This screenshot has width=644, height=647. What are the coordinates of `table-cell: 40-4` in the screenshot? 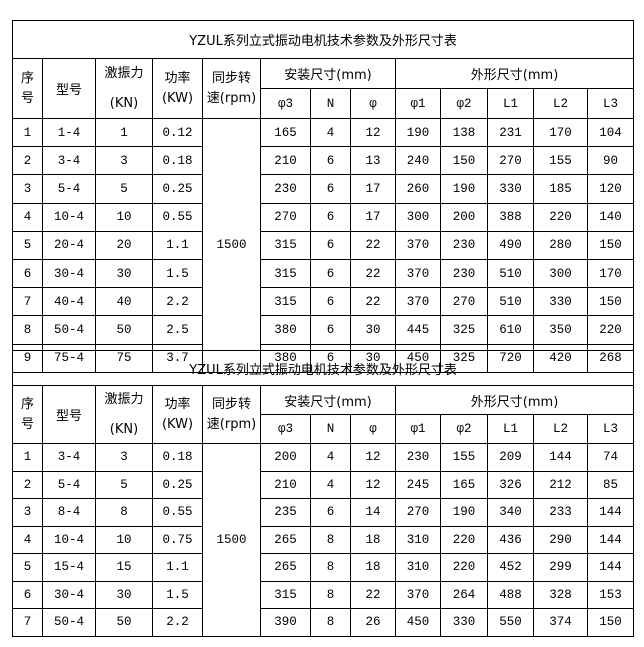 It's located at (69, 302).